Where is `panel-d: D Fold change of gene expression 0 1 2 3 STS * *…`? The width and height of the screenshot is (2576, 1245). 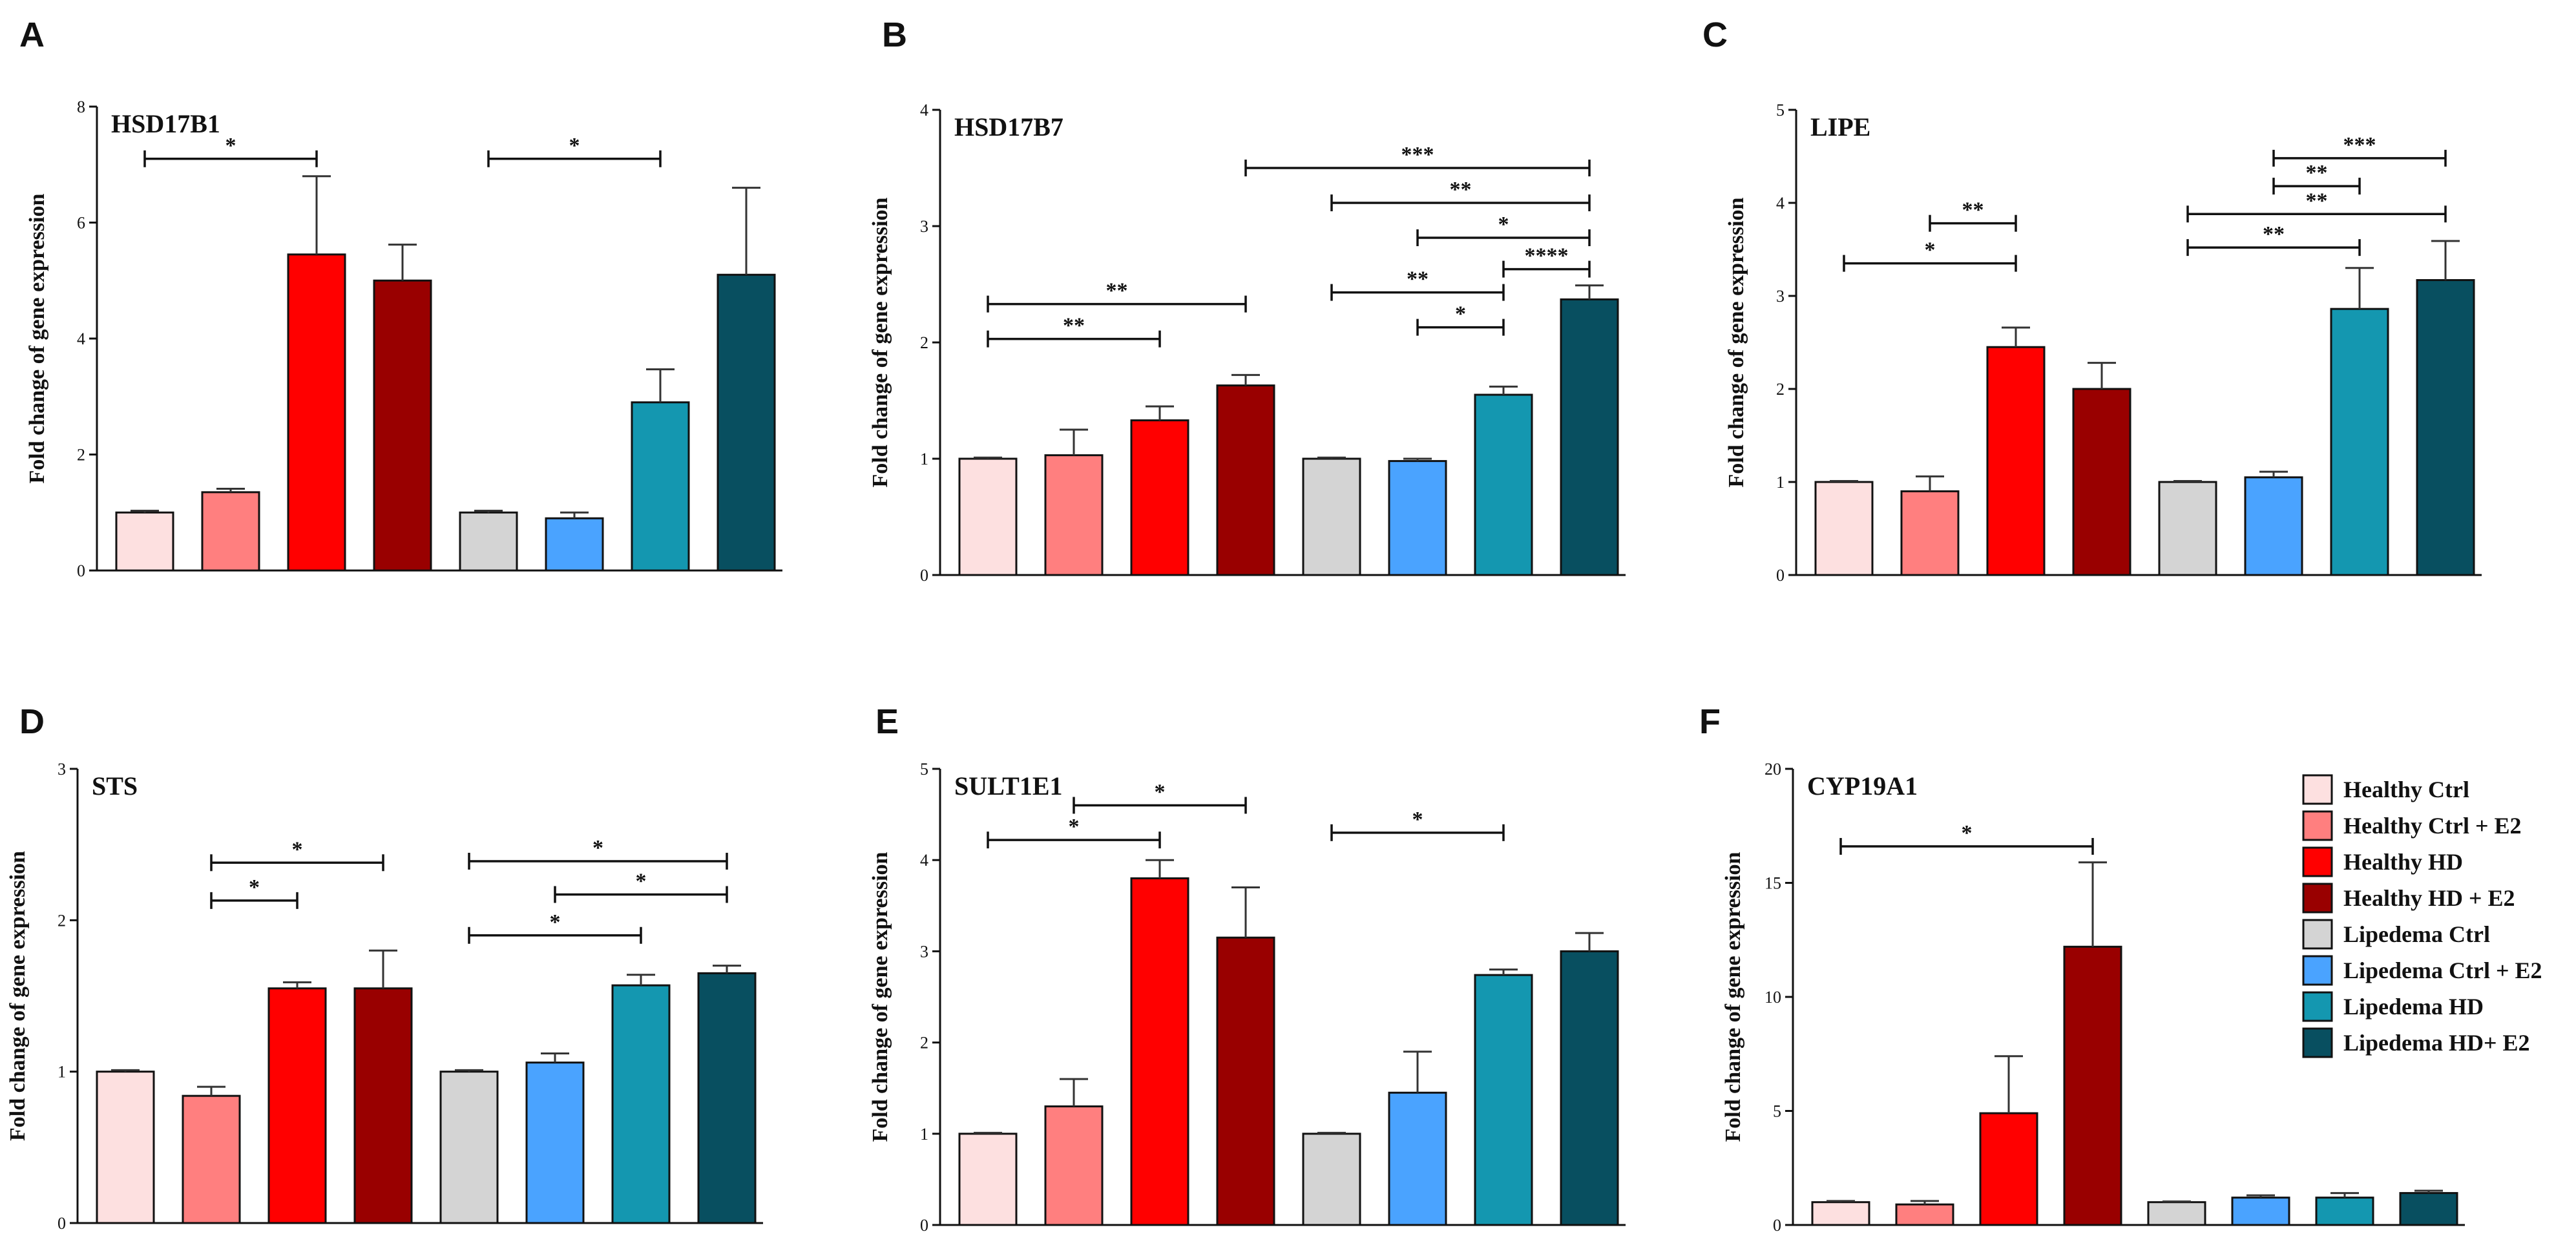
panel-d: D Fold change of gene expression 0 1 2 3 STS * *… is located at coordinates (384, 967).